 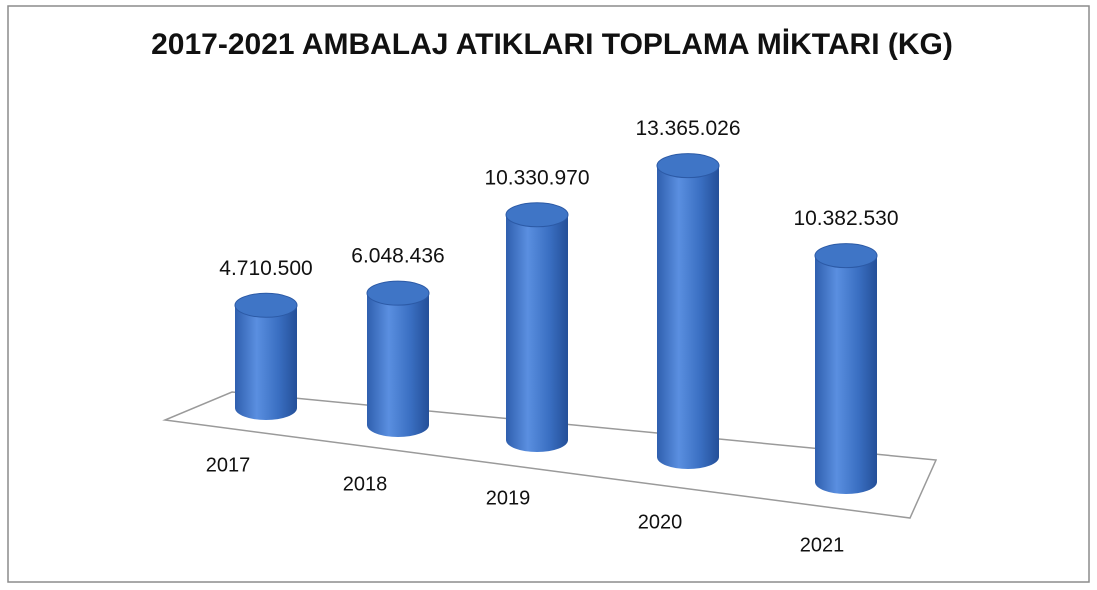 What do you see at coordinates (536, 177) in the screenshot?
I see `value-label: 10.330.970` at bounding box center [536, 177].